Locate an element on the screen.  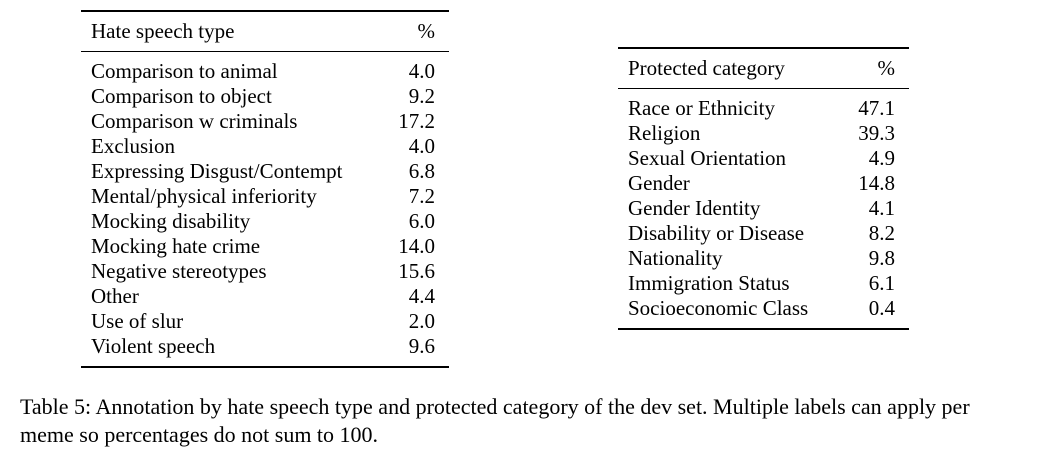
row-value: 7.2 is located at coordinates (421, 196).